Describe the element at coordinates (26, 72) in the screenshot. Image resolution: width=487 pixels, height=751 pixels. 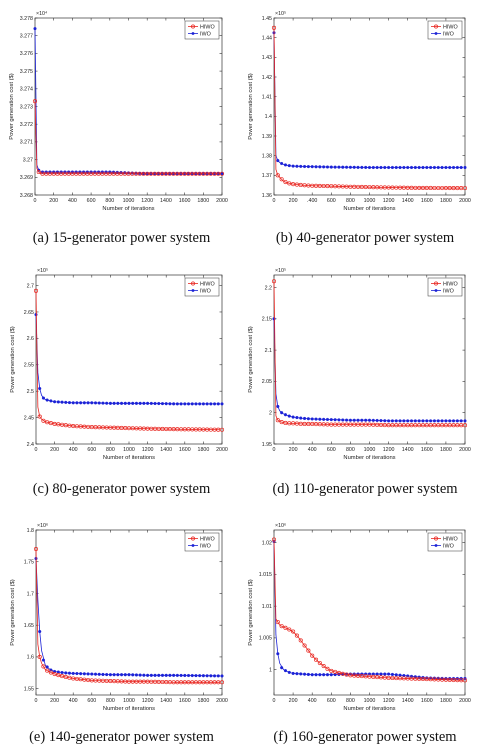
I see `y-tick-label: 3.275` at that location.